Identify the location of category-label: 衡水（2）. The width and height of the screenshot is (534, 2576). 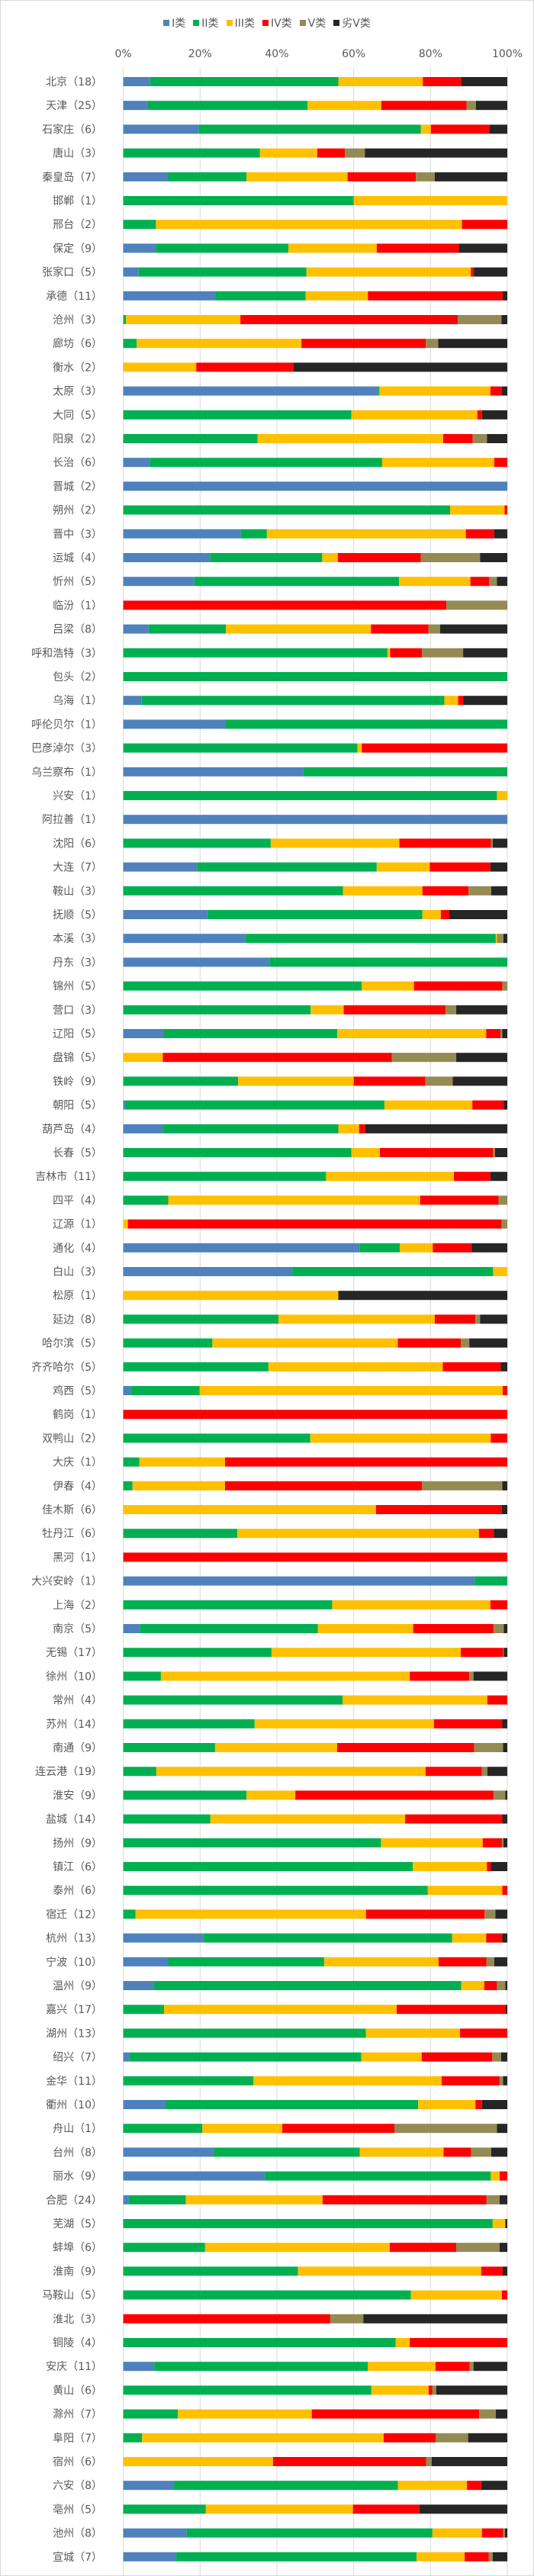
(78, 368).